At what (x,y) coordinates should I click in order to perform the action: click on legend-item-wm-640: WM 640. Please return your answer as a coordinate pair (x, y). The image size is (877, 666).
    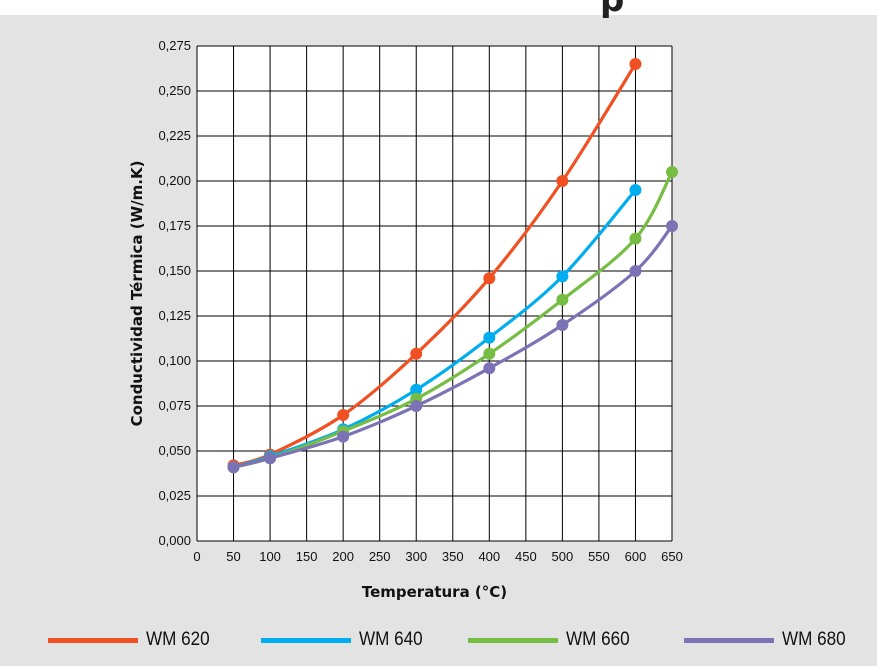
    Looking at the image, I should click on (345, 640).